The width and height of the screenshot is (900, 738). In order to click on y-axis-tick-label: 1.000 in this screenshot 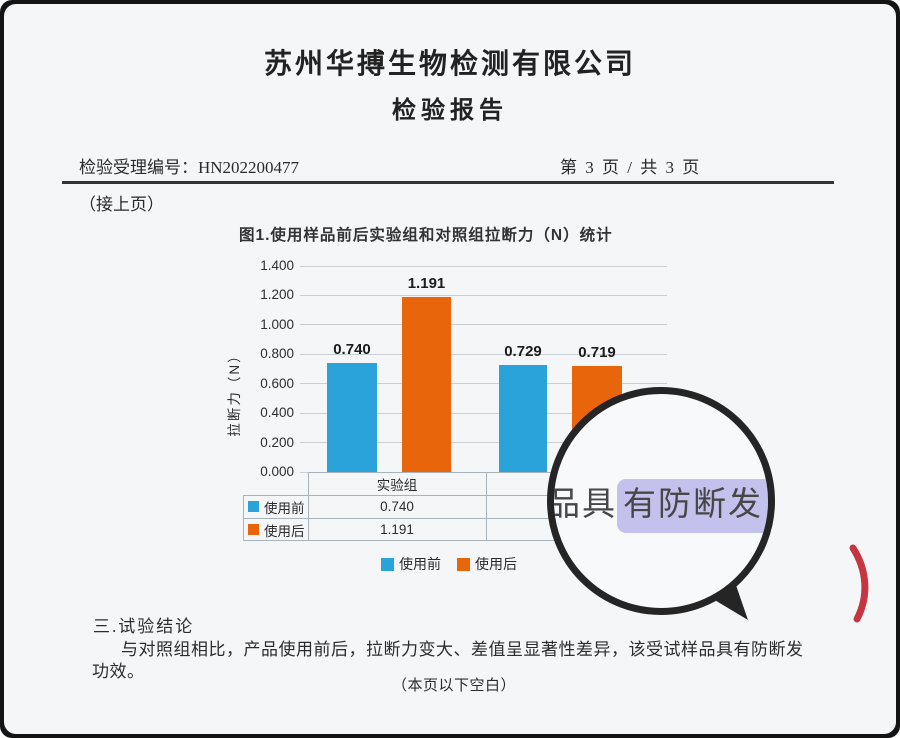, I will do `click(277, 324)`.